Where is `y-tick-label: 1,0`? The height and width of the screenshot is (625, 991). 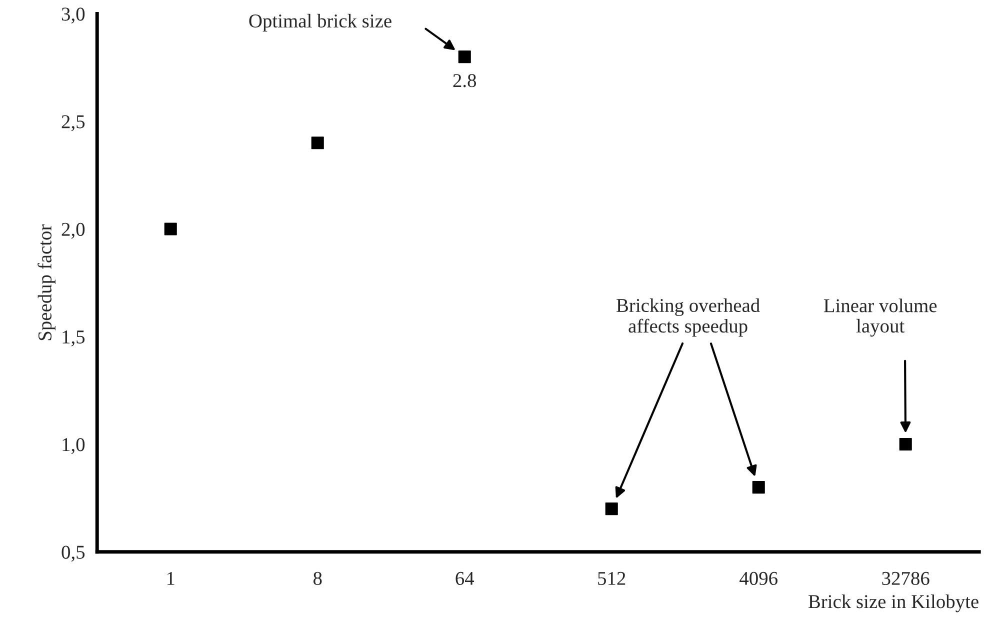
y-tick-label: 1,0 is located at coordinates (73, 446).